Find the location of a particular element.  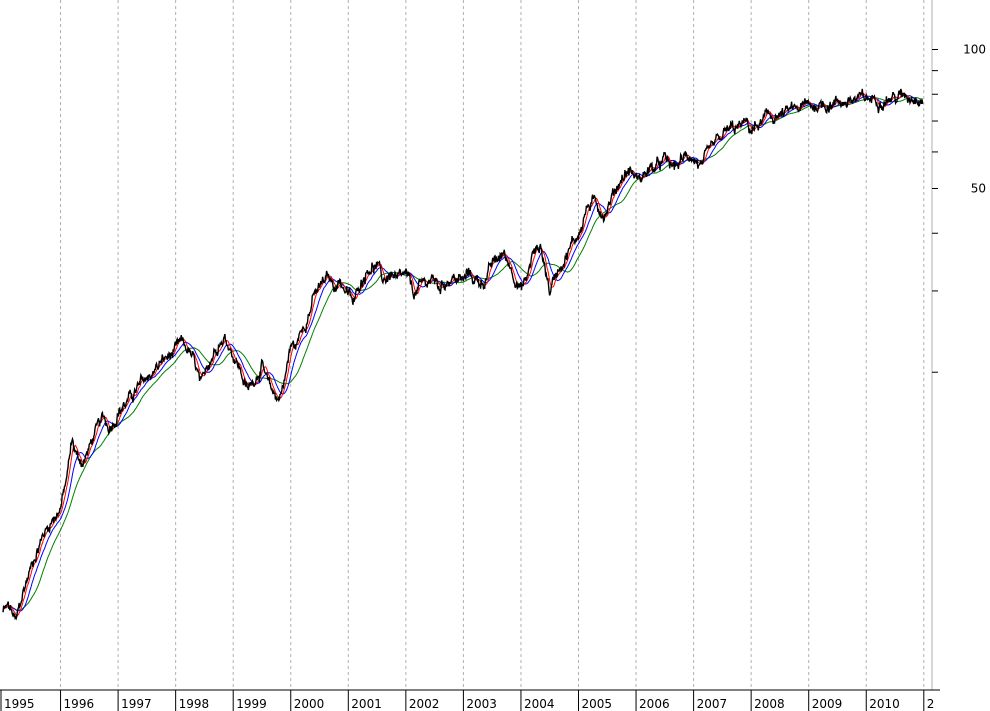

x-tick-label: 2005 is located at coordinates (597, 704).